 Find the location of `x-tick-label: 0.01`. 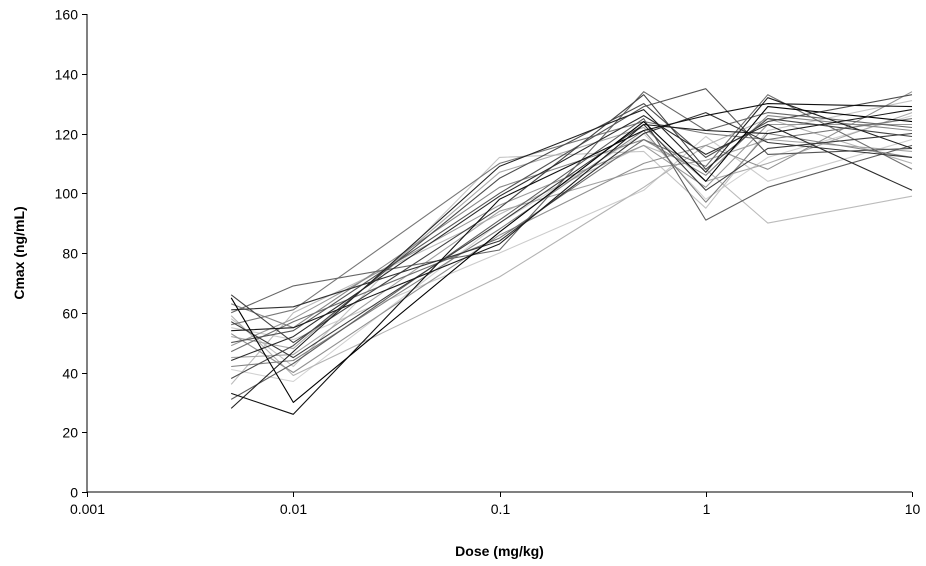

x-tick-label: 0.01 is located at coordinates (293, 509).